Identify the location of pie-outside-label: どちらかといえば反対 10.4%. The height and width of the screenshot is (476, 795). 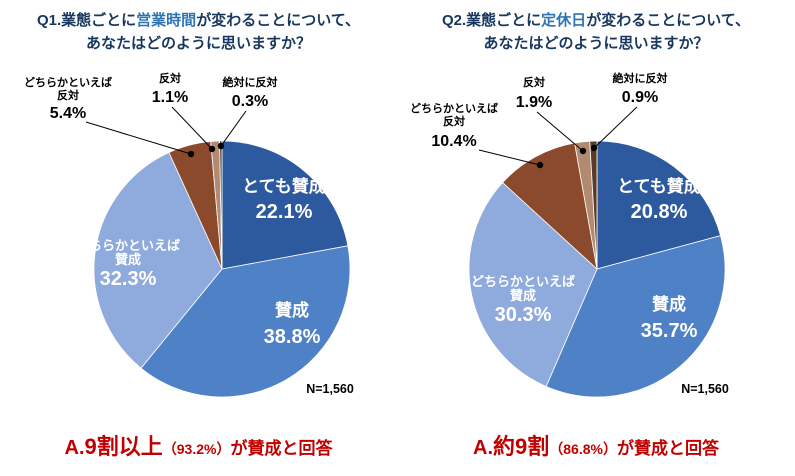
(454, 125).